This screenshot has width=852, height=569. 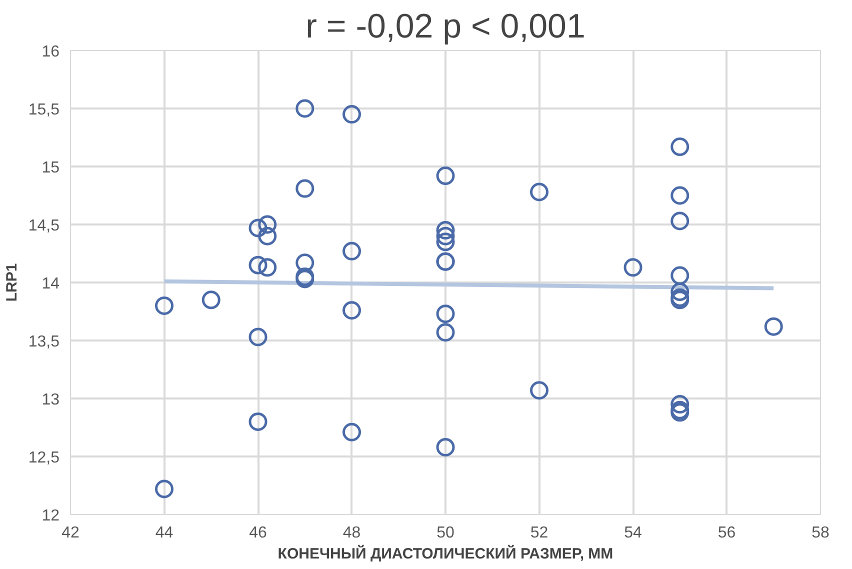 I want to click on chart-title: r = -0,02 p < 0,001, so click(x=446, y=27).